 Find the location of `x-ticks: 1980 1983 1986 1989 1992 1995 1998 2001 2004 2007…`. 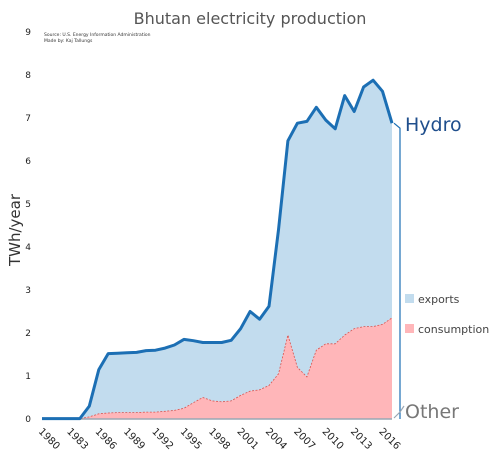

x-ticks: 1980 1983 1986 1989 1992 1995 1998 2001 2004 2007… is located at coordinates (219, 439).